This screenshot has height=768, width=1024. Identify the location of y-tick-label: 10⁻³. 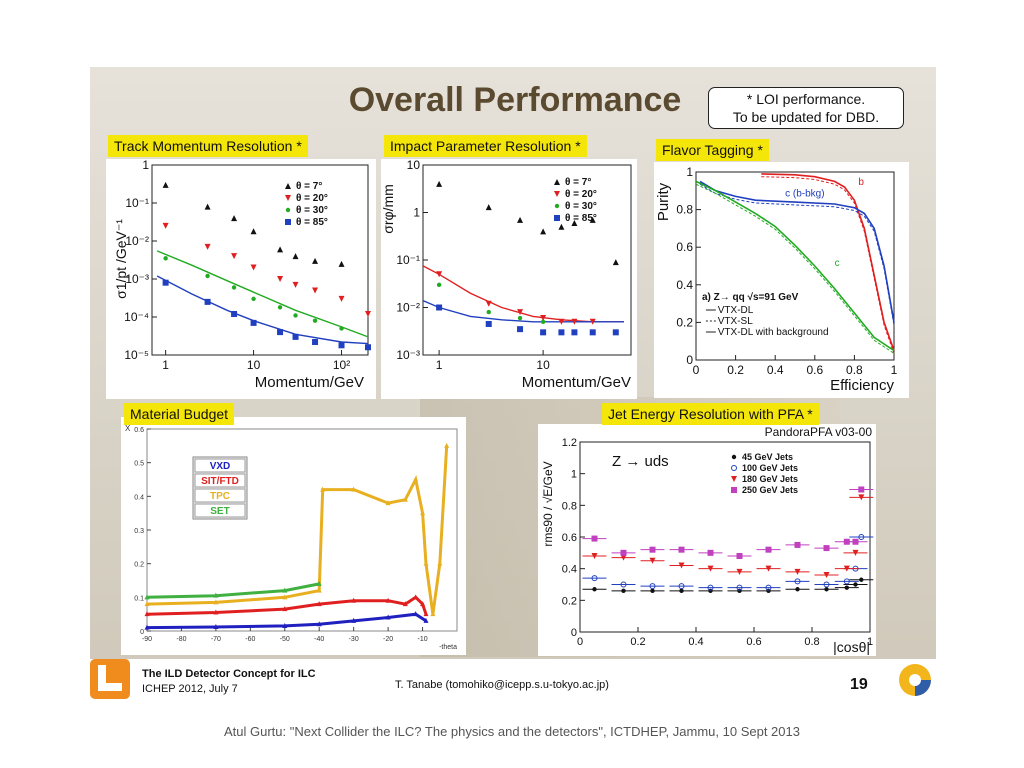
(408, 355).